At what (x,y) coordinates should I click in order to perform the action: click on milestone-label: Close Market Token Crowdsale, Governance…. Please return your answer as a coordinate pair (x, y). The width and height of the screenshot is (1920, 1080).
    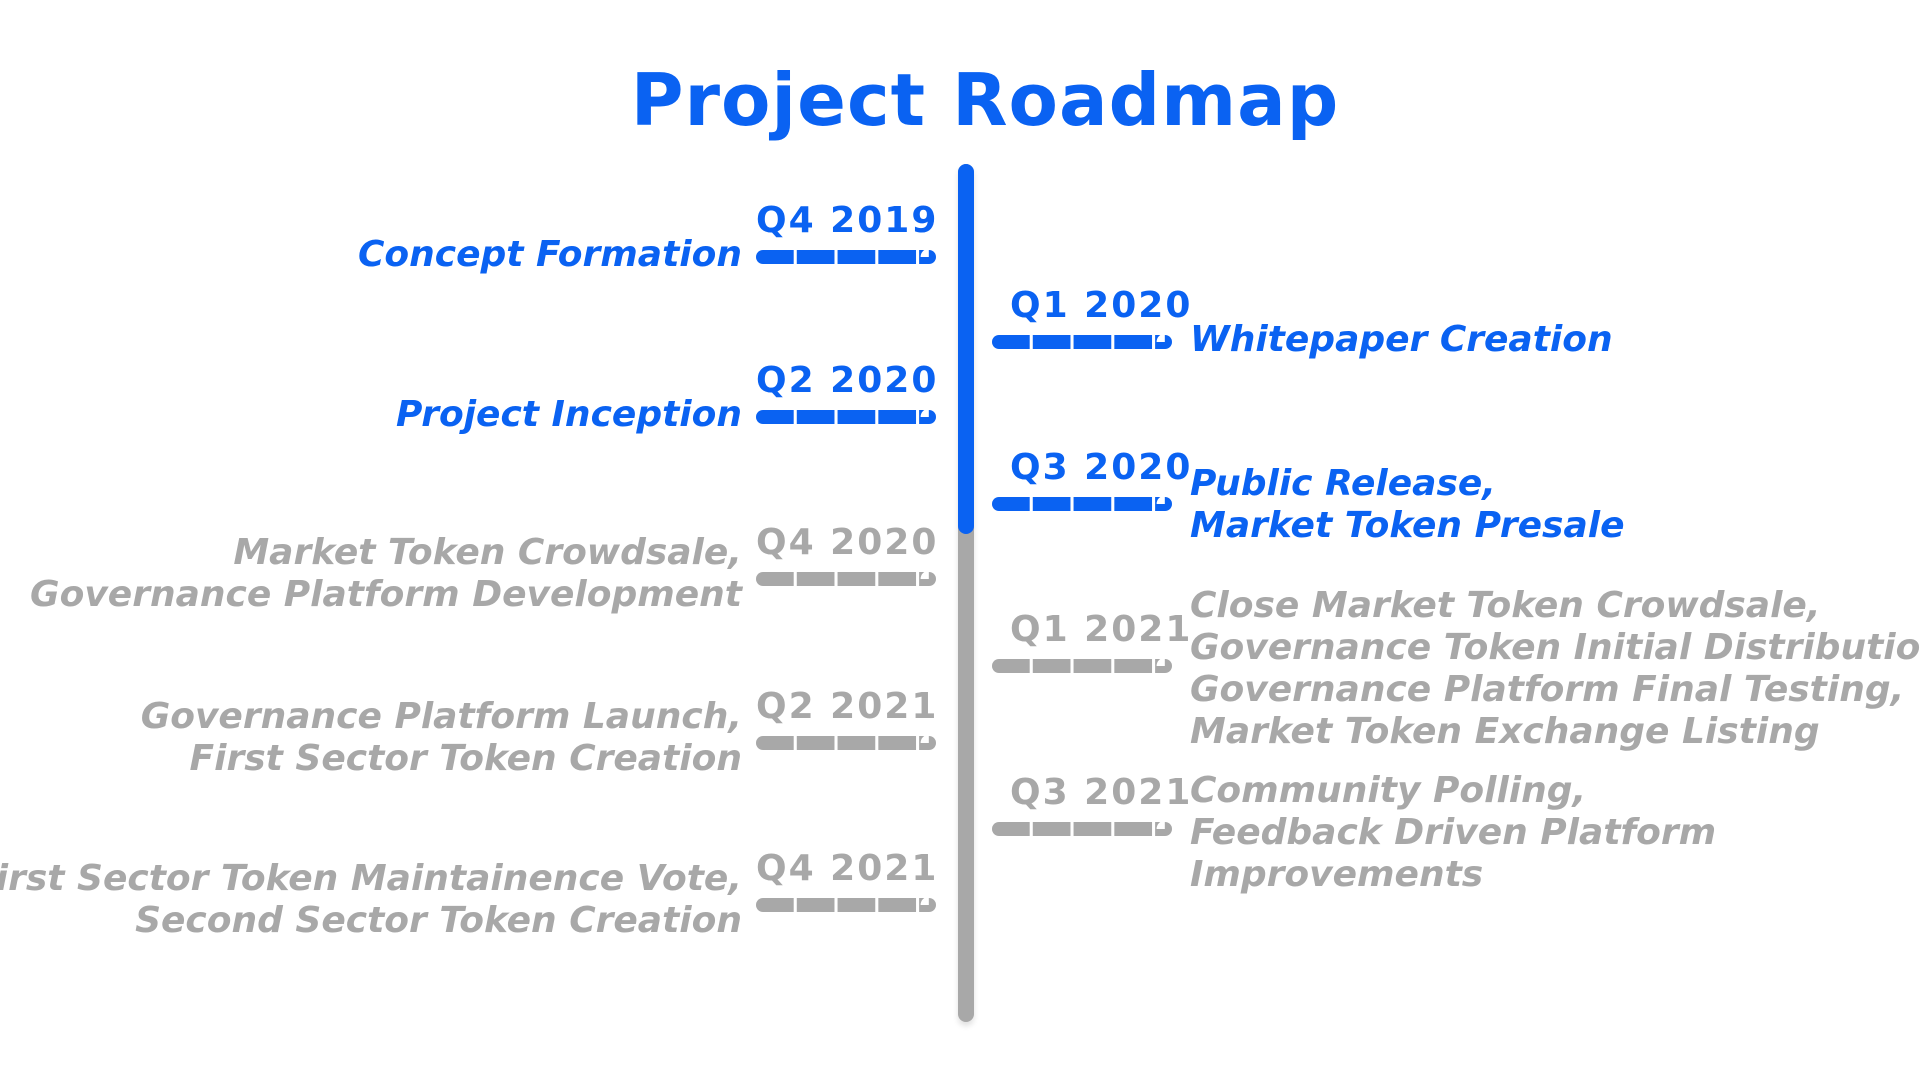
    Looking at the image, I should click on (1555, 668).